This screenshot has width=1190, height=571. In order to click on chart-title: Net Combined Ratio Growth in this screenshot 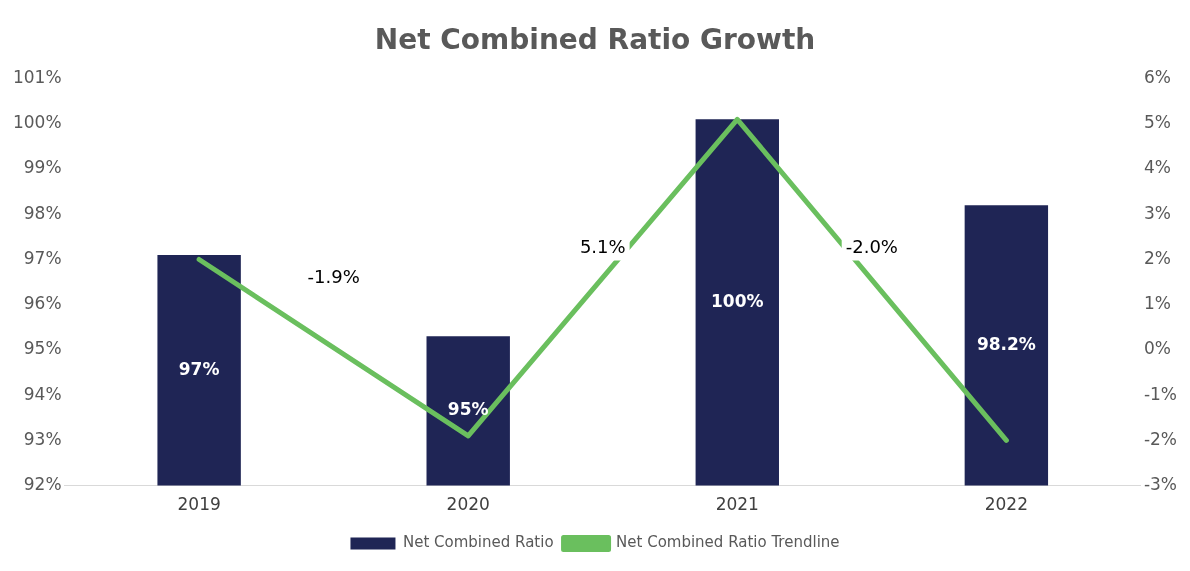, I will do `click(595, 40)`.